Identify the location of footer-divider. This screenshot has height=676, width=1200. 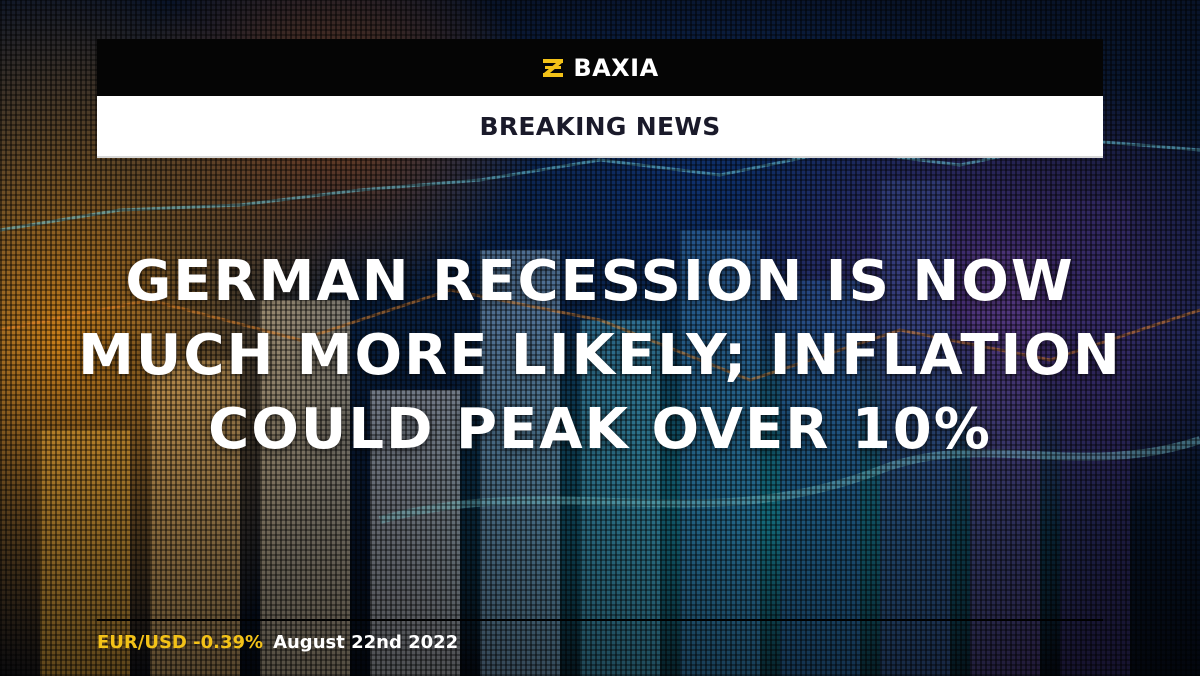
(600, 620).